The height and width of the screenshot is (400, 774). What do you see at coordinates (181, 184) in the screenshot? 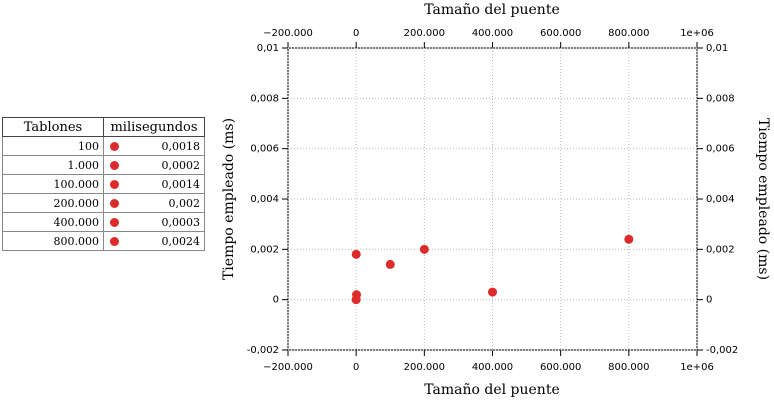
I see `cell-text: 0,0014` at bounding box center [181, 184].